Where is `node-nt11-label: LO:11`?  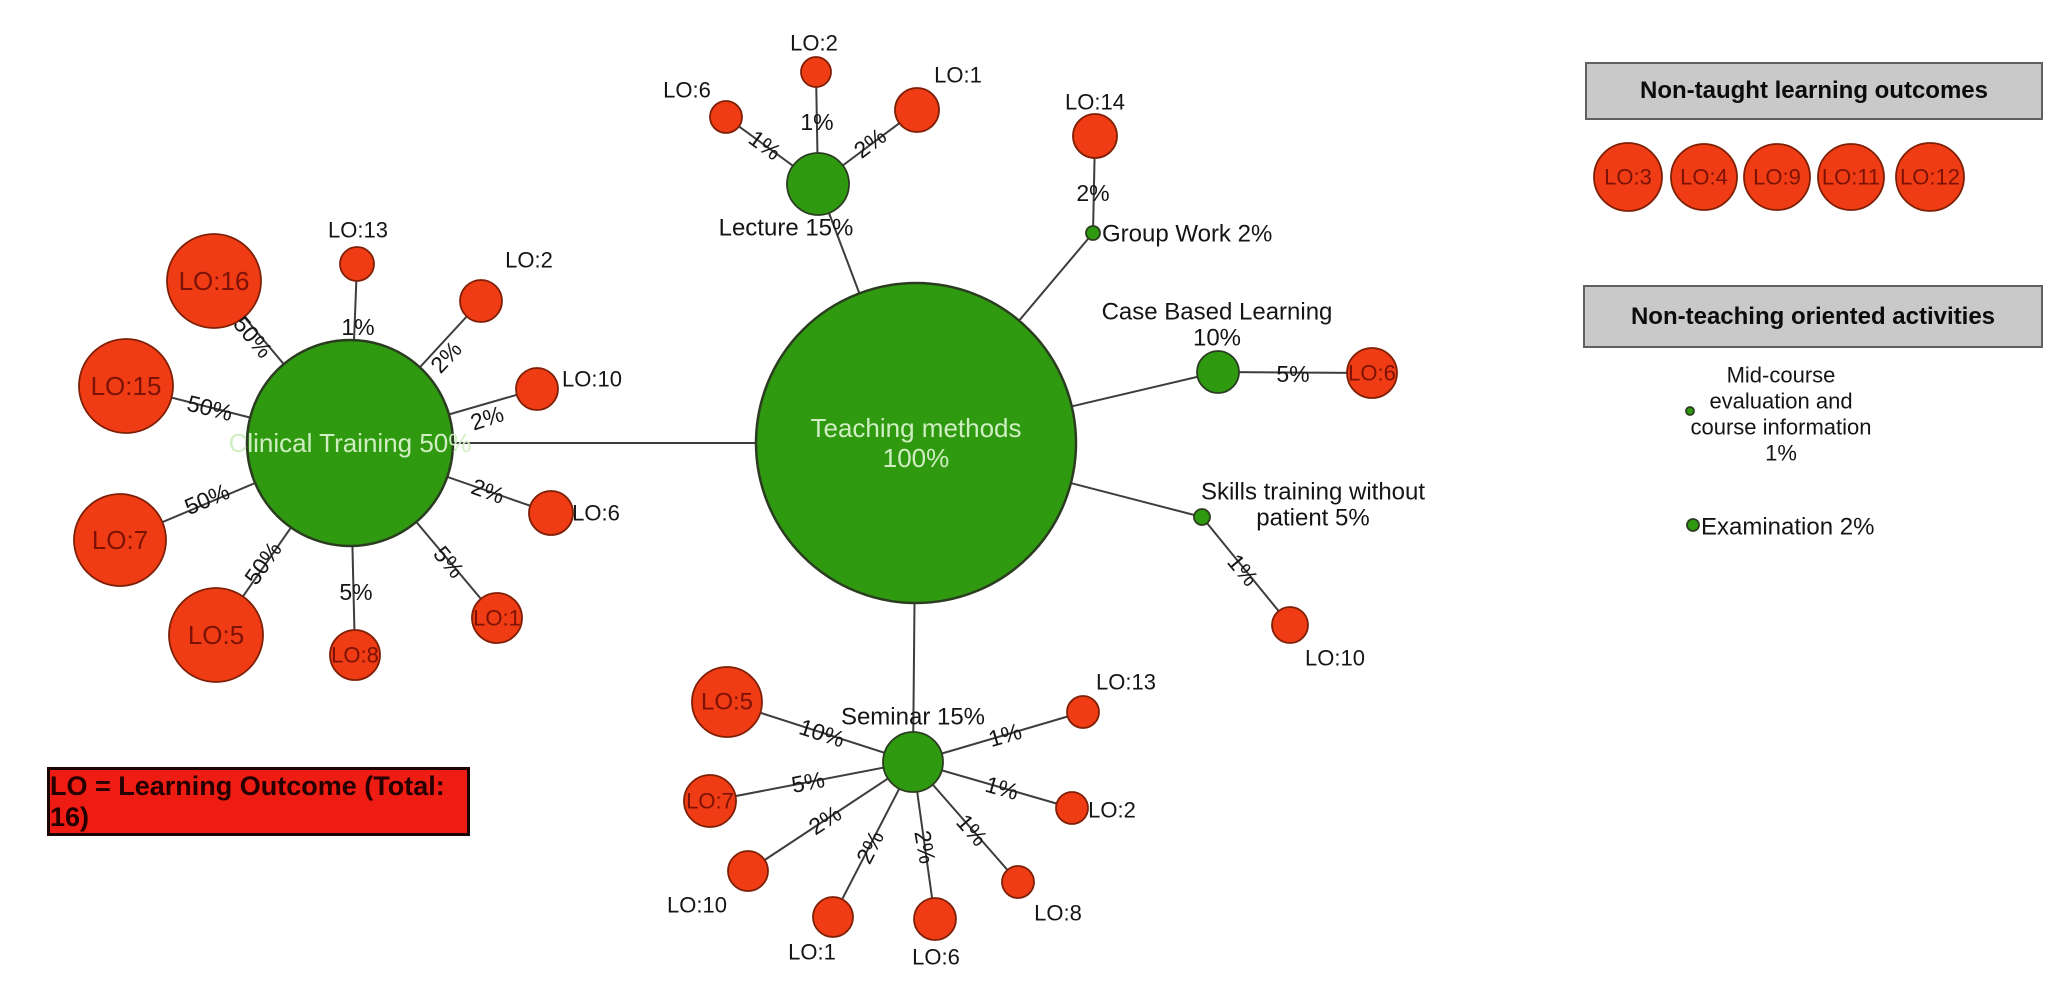 node-nt11-label: LO:11 is located at coordinates (1851, 177).